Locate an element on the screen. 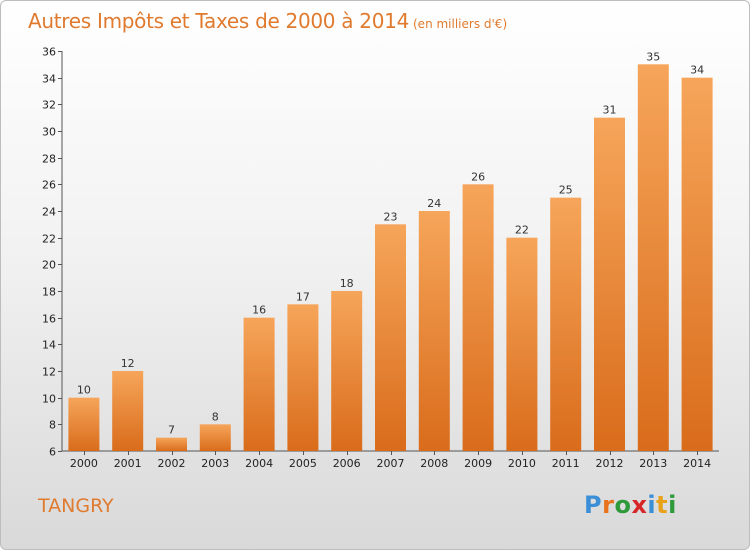 This screenshot has width=750, height=550. y-tick-label: 20 is located at coordinates (49, 265).